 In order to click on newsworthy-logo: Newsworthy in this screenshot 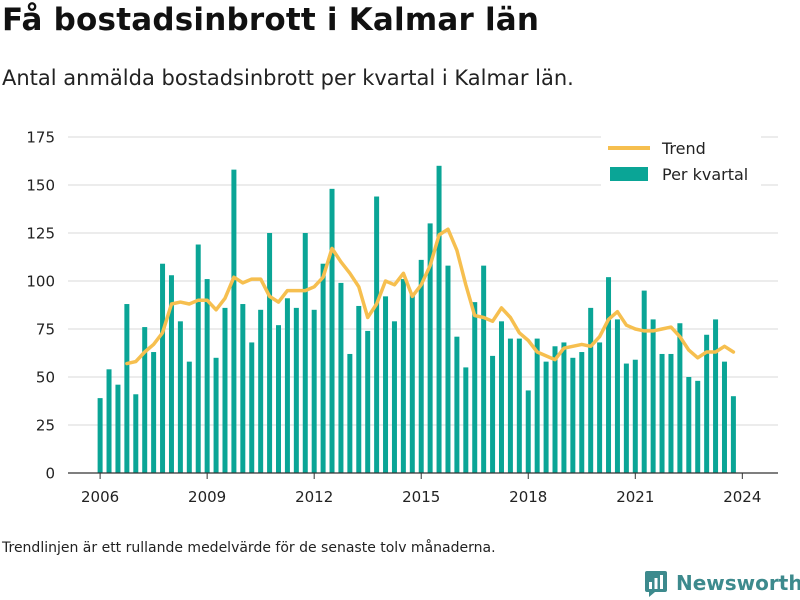, I will do `click(722, 583)`.